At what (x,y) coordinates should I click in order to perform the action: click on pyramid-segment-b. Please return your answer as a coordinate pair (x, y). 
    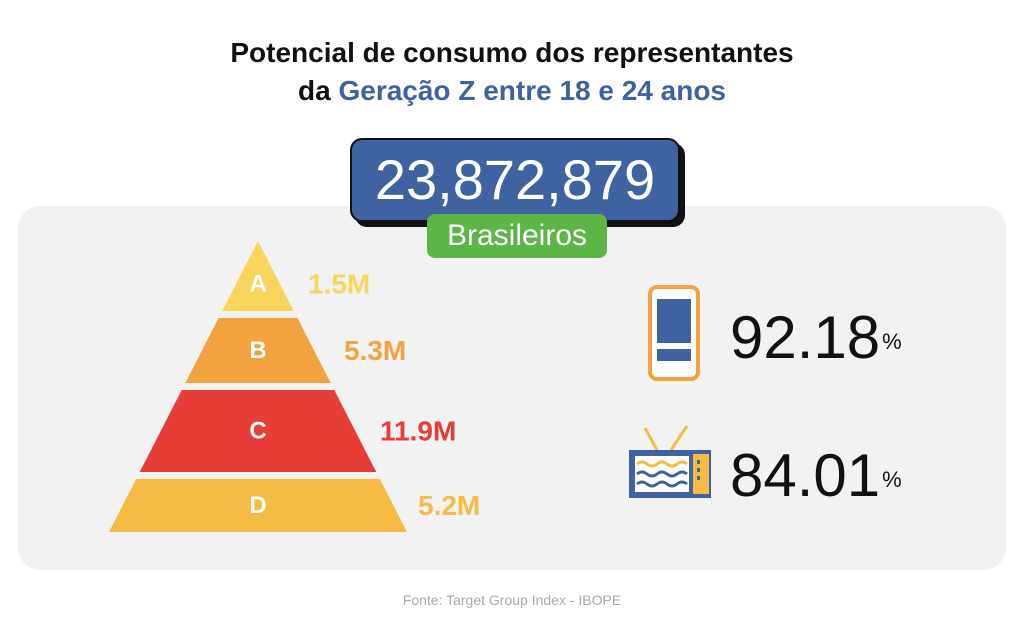
    Looking at the image, I should click on (258, 350).